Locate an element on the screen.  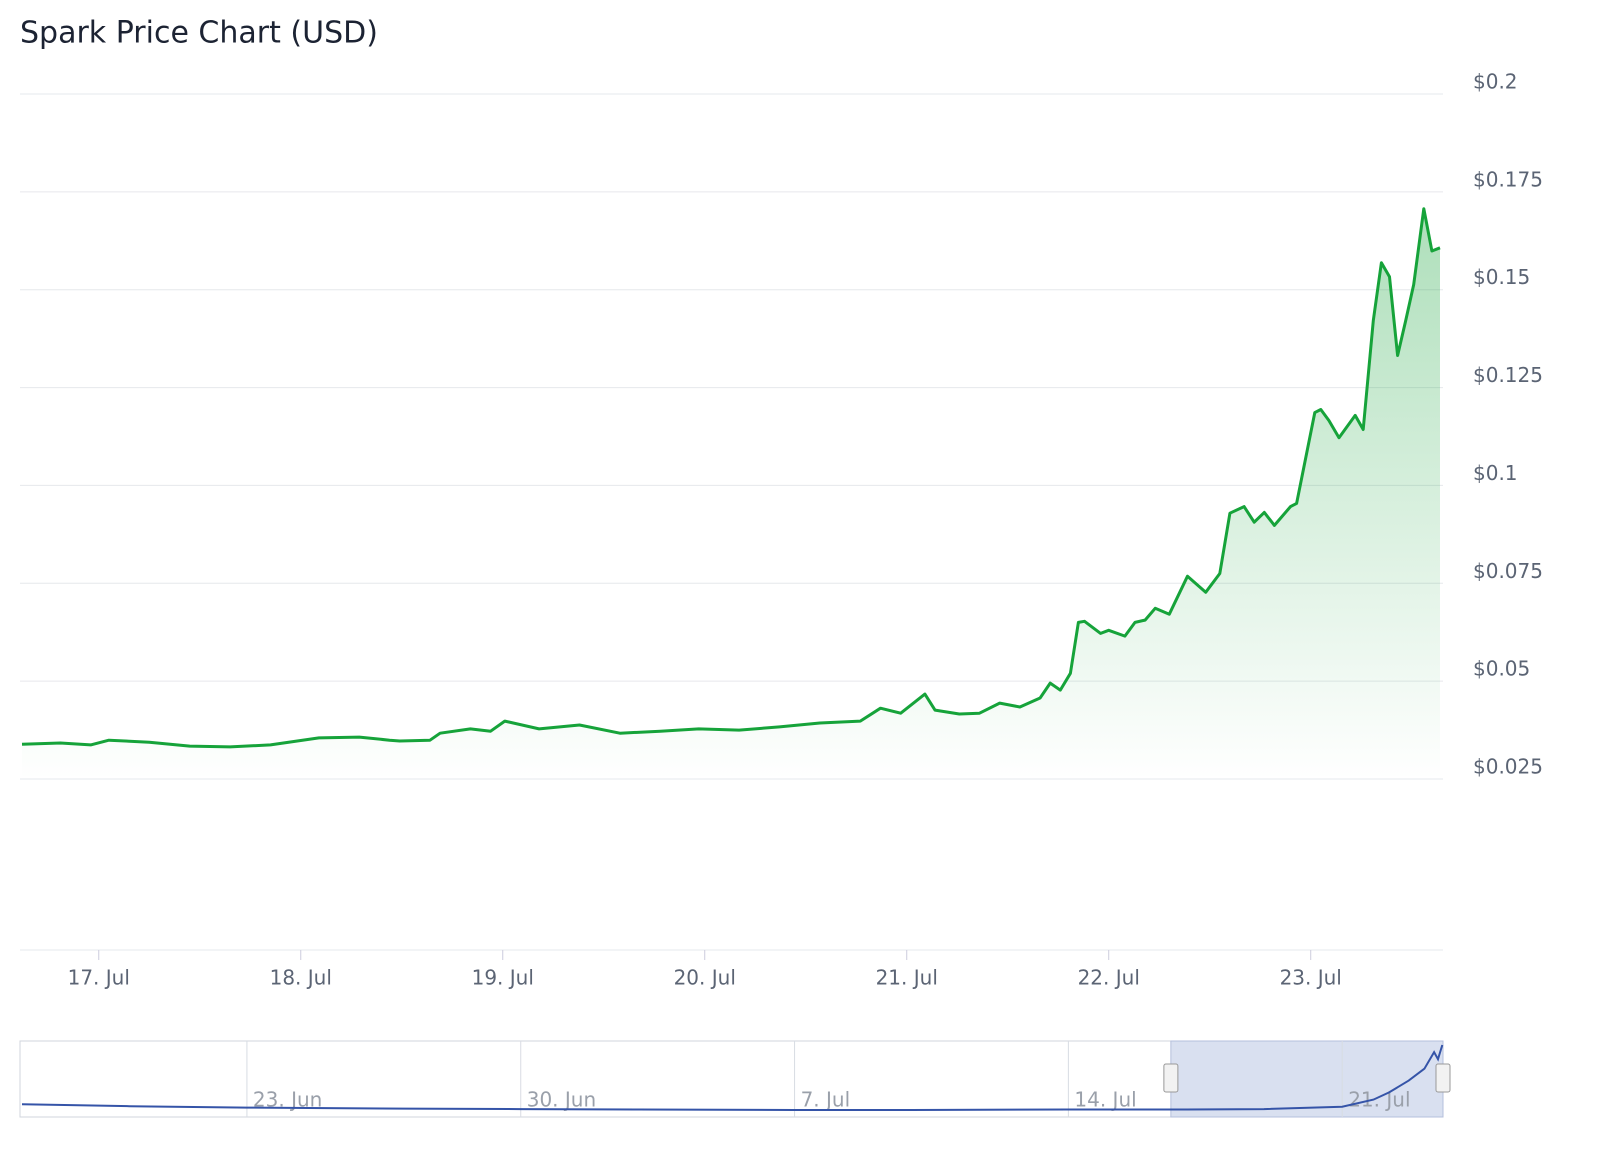
x-tick-label: 21. Jul is located at coordinates (907, 978).